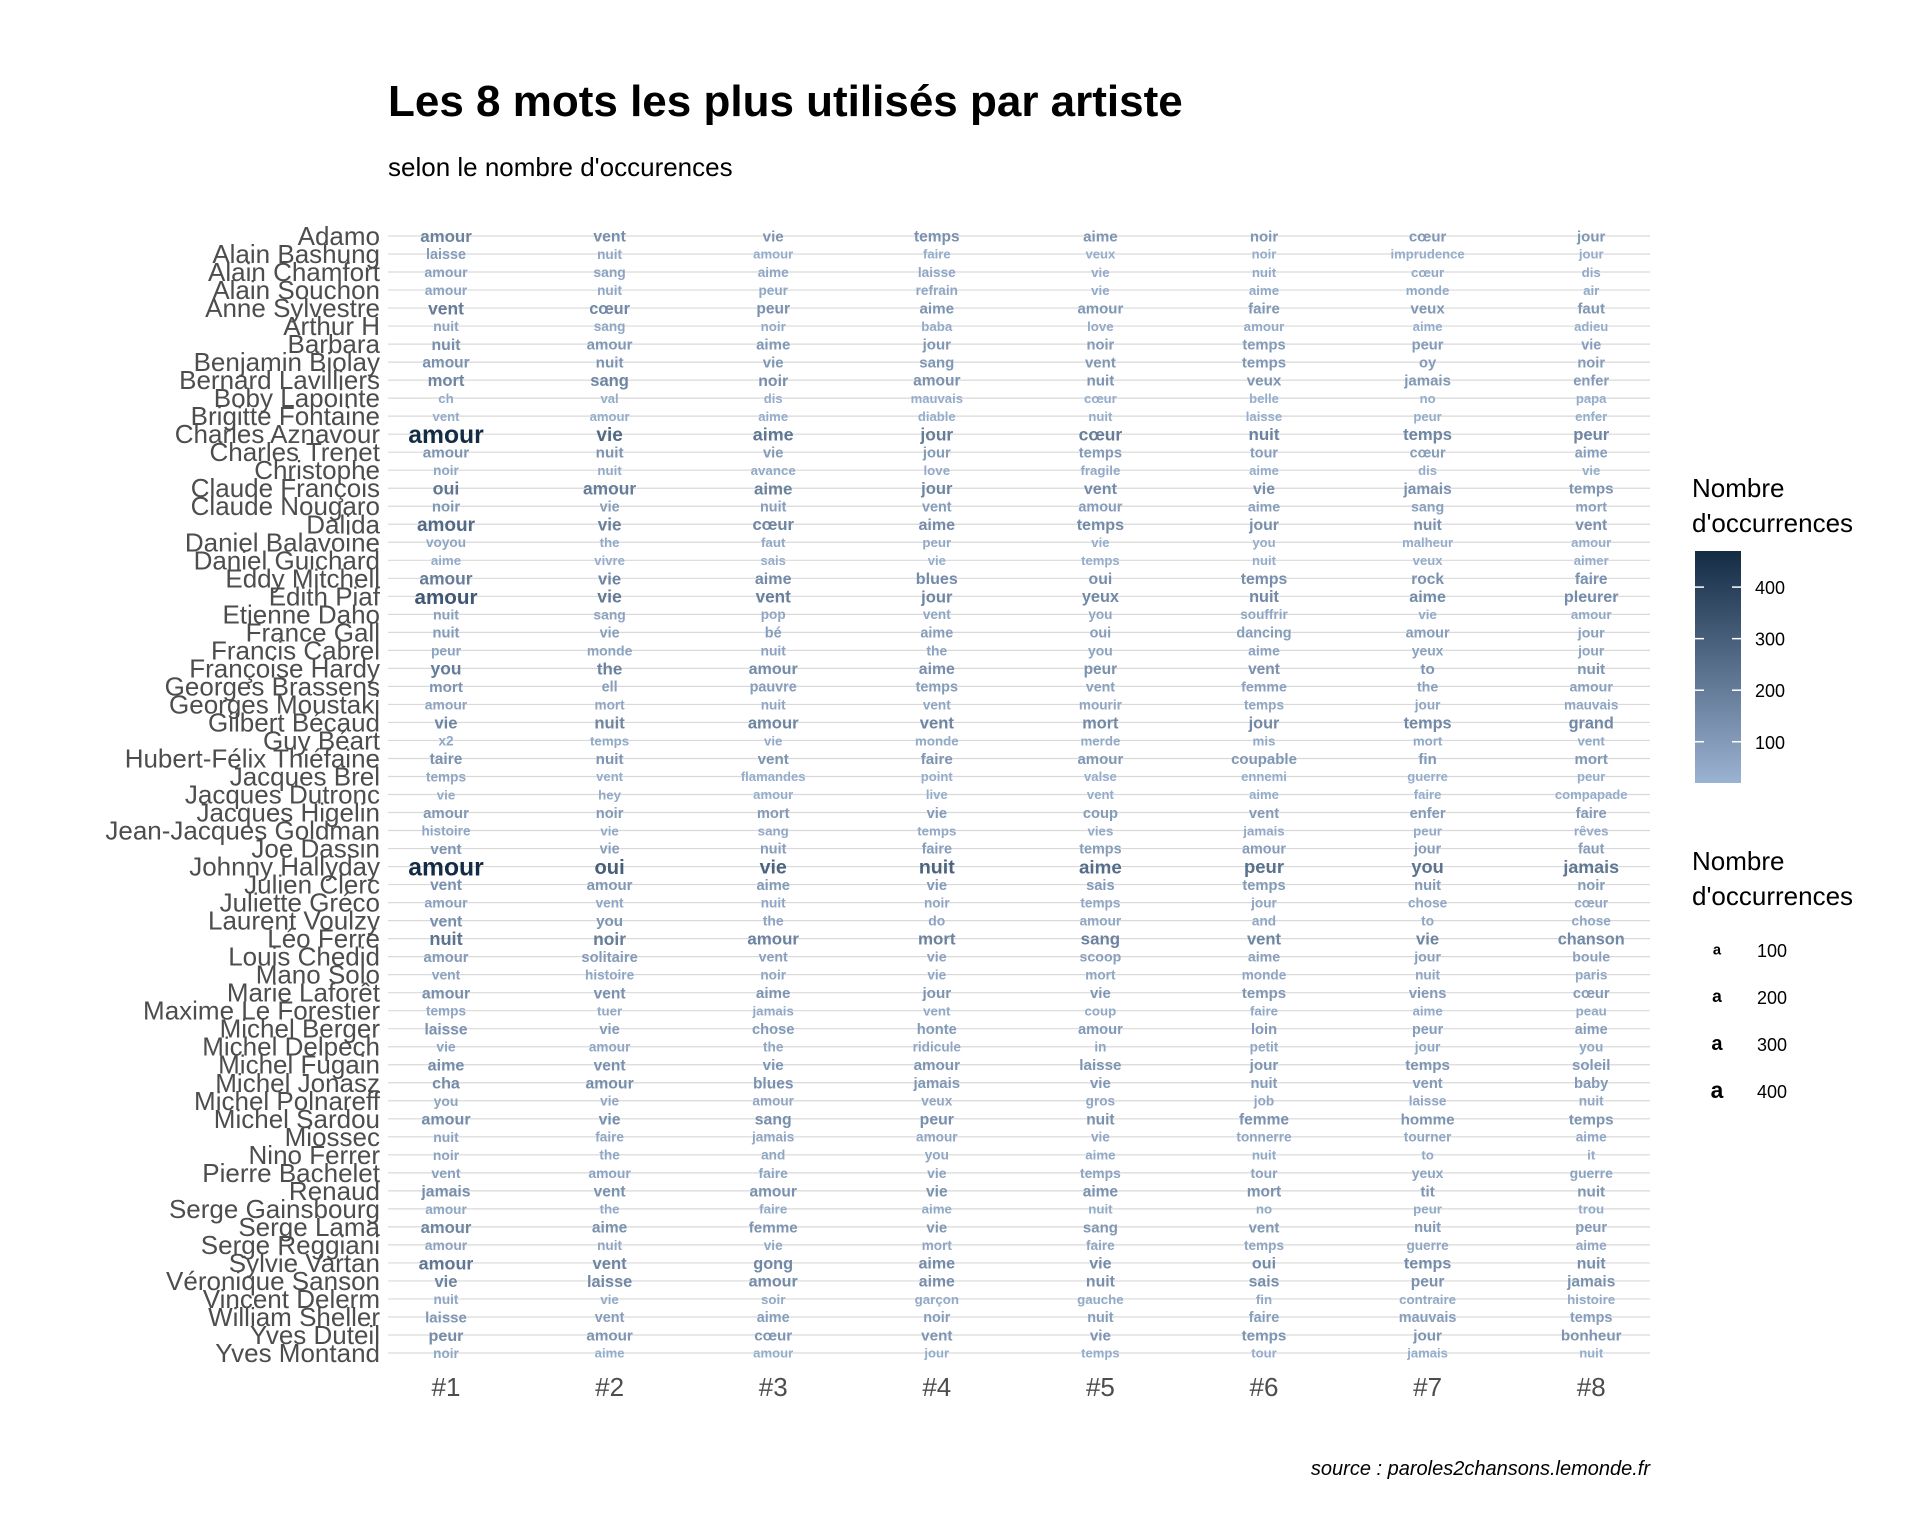 The width and height of the screenshot is (1920, 1536). Describe the element at coordinates (1591, 579) in the screenshot. I see `word-cell: faire` at that location.